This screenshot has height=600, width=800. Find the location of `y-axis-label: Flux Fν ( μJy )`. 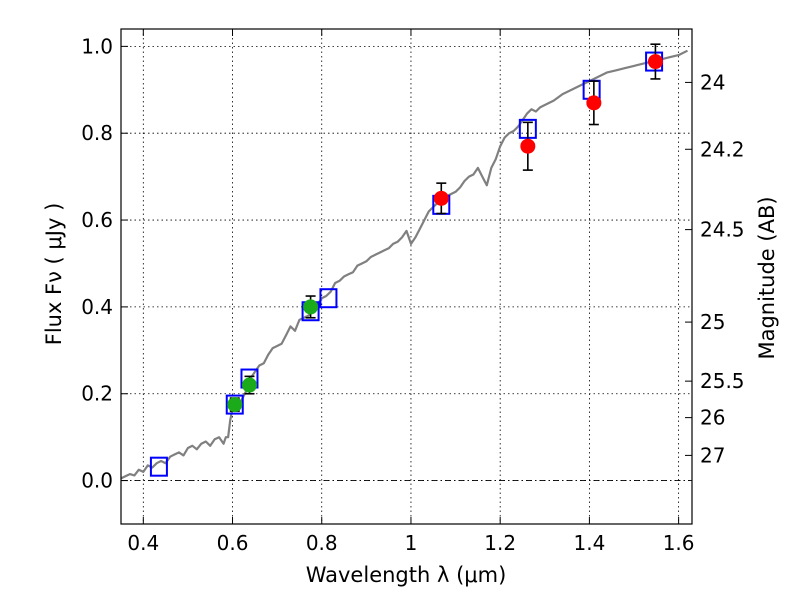

y-axis-label: Flux Fν ( μJy ) is located at coordinates (54, 274).